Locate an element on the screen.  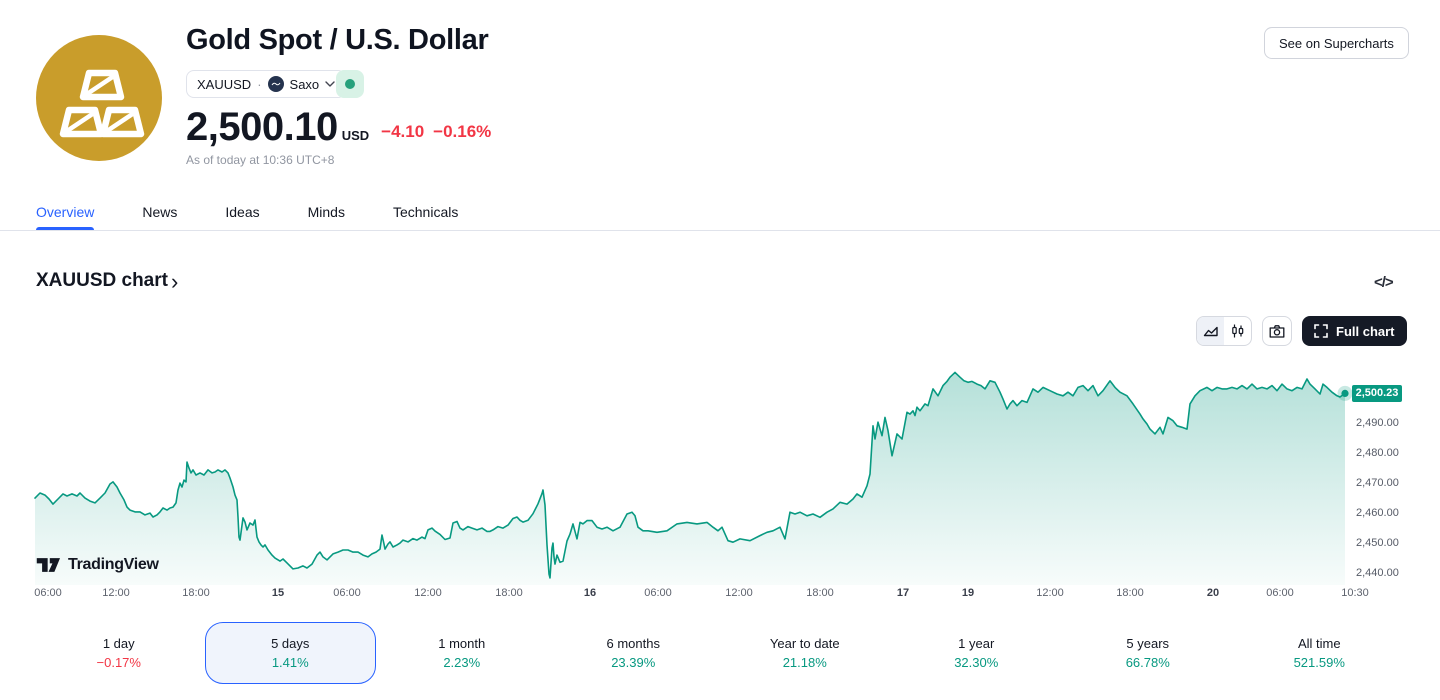
period-label: All time is located at coordinates (1319, 643).